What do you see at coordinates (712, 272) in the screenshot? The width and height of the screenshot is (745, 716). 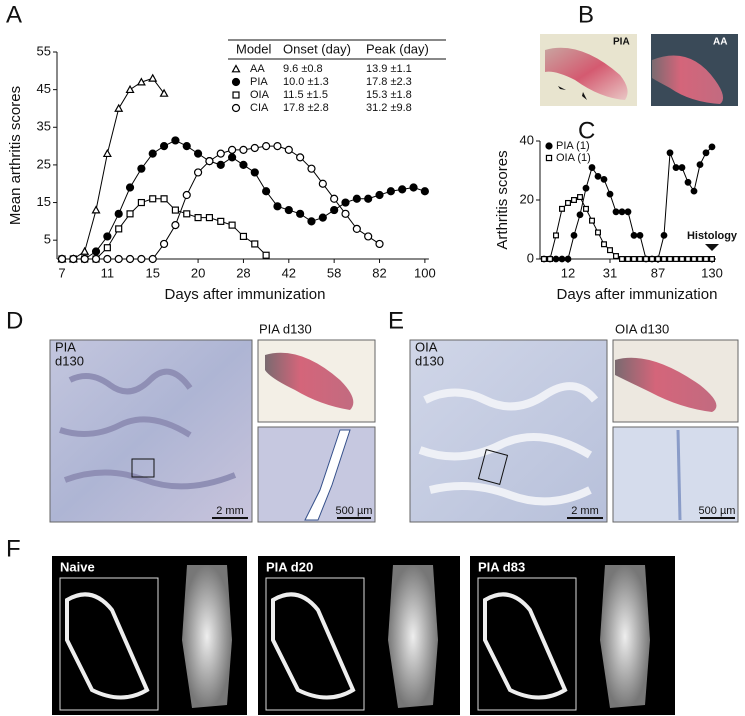 I see `x-tick-label: 130` at bounding box center [712, 272].